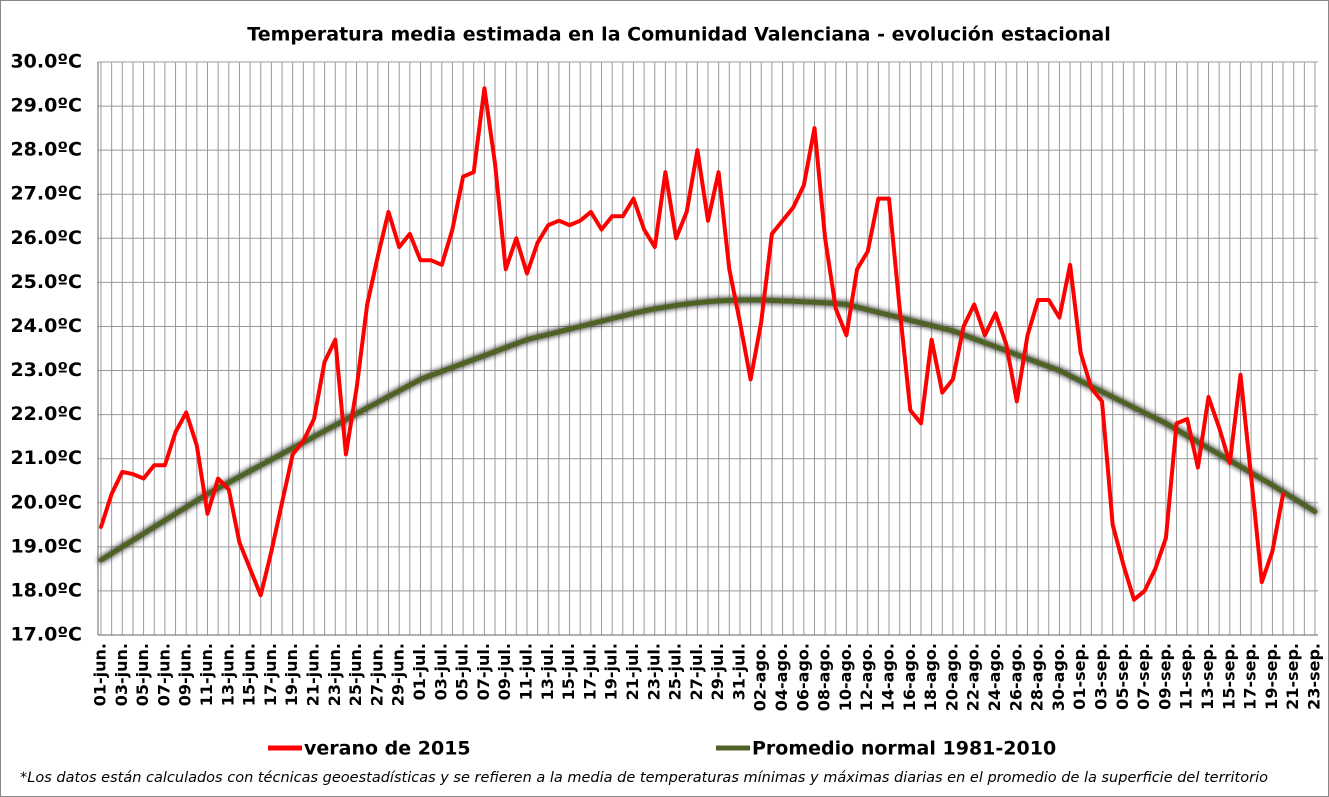  I want to click on x-tick-label: 17-jul., so click(589, 671).